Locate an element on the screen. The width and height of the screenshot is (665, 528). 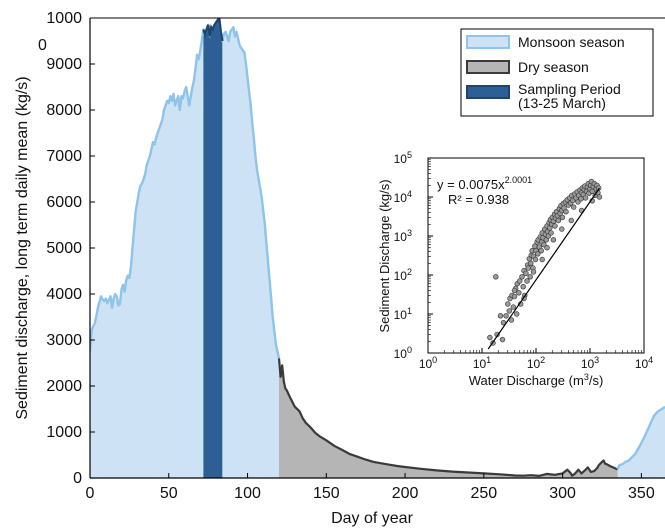
main-x-axis-title: Day of year is located at coordinates (372, 518).